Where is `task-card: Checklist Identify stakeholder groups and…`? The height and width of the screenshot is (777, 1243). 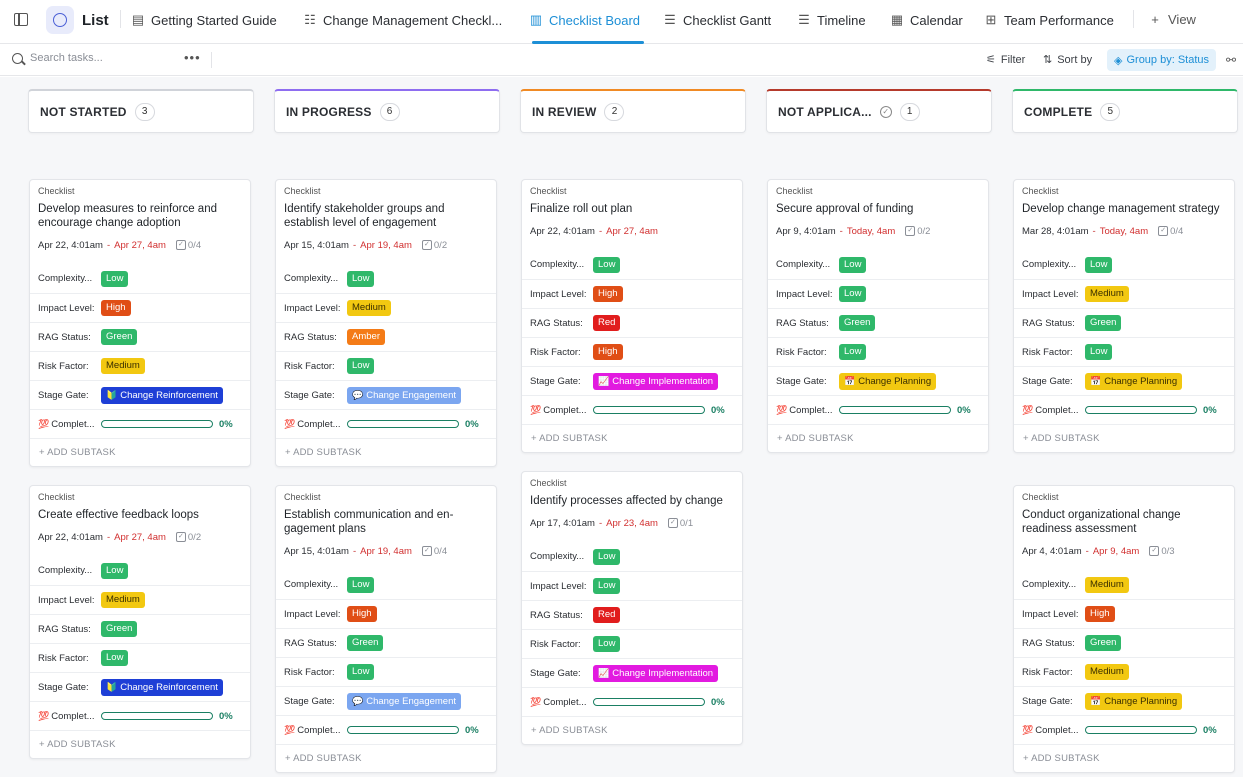
task-card: Checklist Identify stakeholder groups and… is located at coordinates (386, 323).